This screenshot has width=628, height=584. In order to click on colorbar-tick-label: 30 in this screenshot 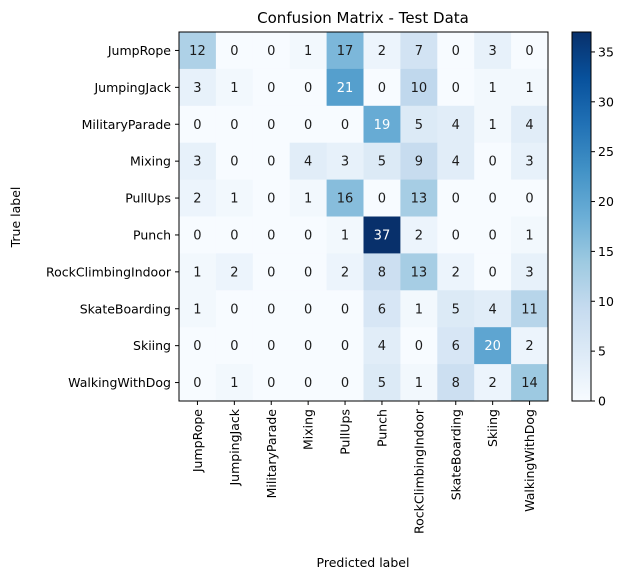, I will do `click(606, 101)`.